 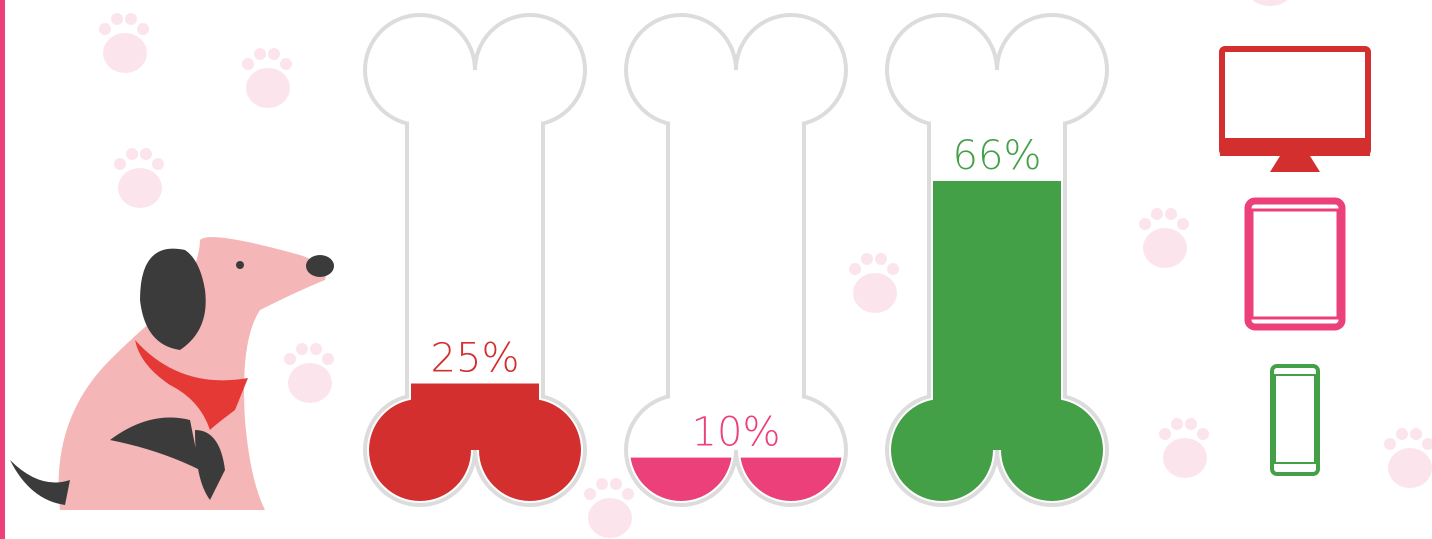 I want to click on value-label: 10%, so click(x=736, y=433).